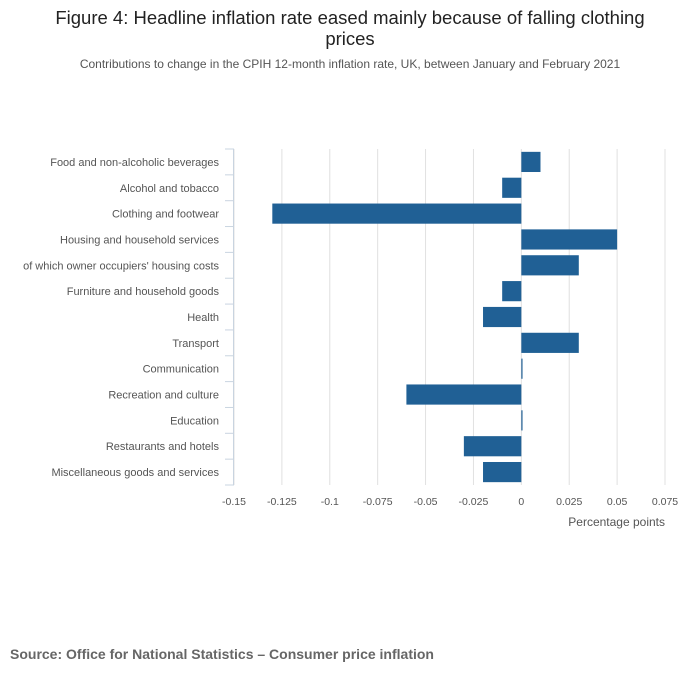  What do you see at coordinates (195, 344) in the screenshot?
I see `category-label: Transport` at bounding box center [195, 344].